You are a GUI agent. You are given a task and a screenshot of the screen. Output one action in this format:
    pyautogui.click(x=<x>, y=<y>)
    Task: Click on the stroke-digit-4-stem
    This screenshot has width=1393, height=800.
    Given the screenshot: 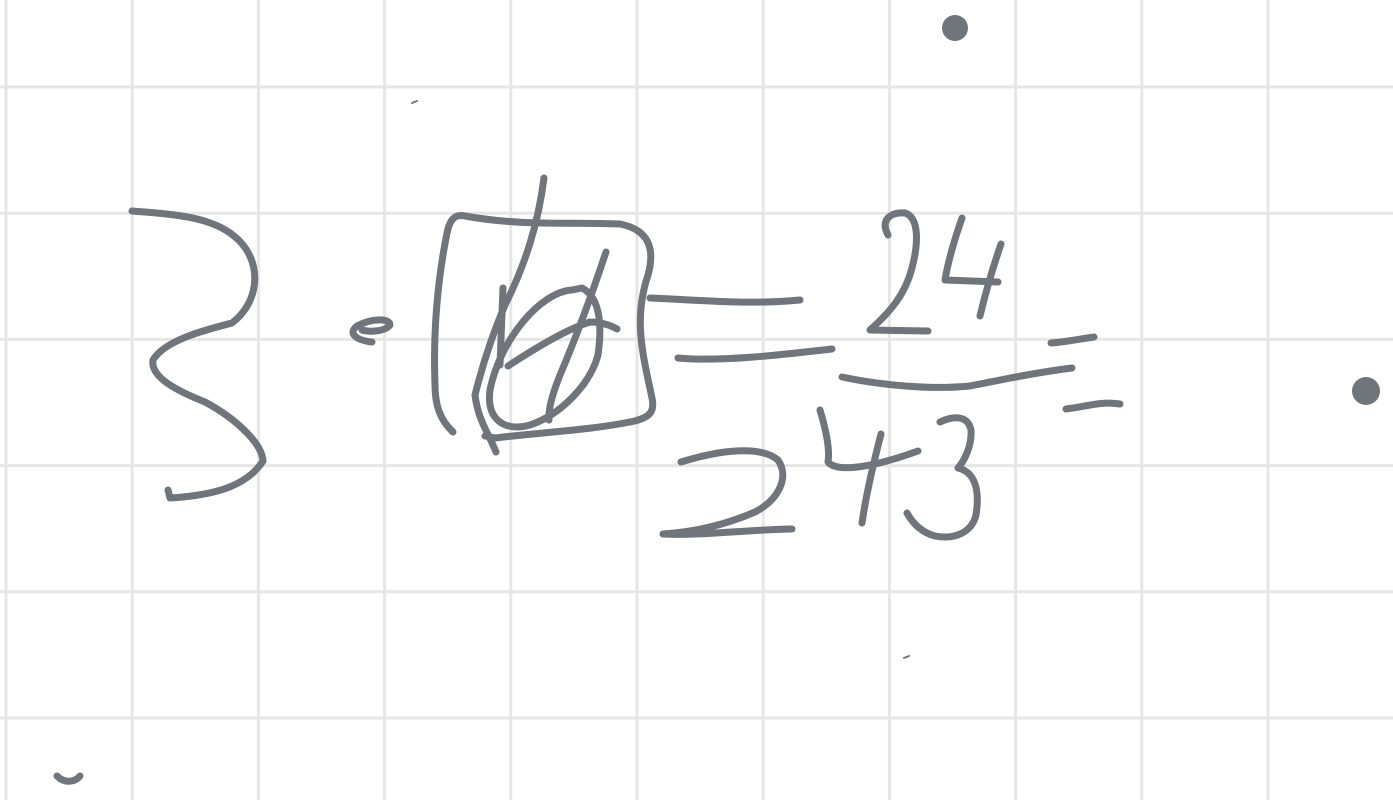 What is the action you would take?
    pyautogui.click(x=990, y=280)
    